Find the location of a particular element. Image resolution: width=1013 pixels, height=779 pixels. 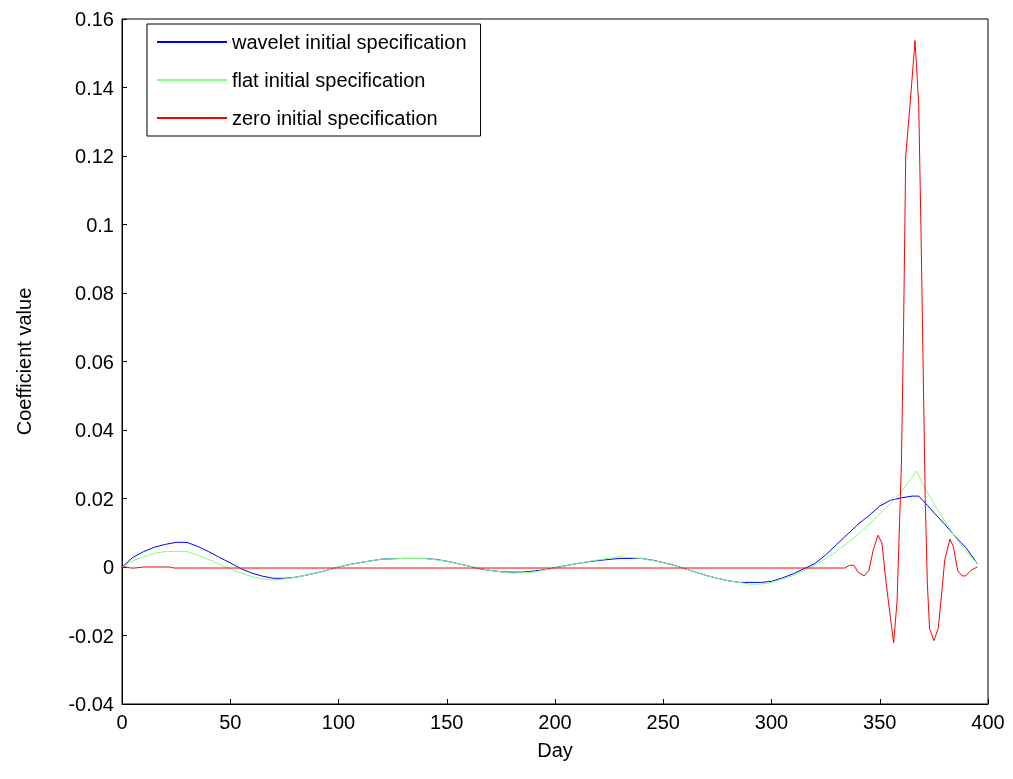

y-tick-label: 0.08 is located at coordinates (94, 293).